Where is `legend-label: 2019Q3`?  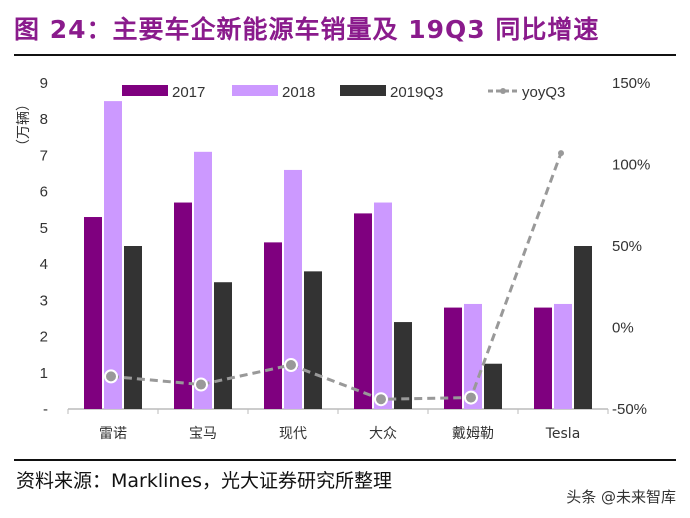 legend-label: 2019Q3 is located at coordinates (416, 92).